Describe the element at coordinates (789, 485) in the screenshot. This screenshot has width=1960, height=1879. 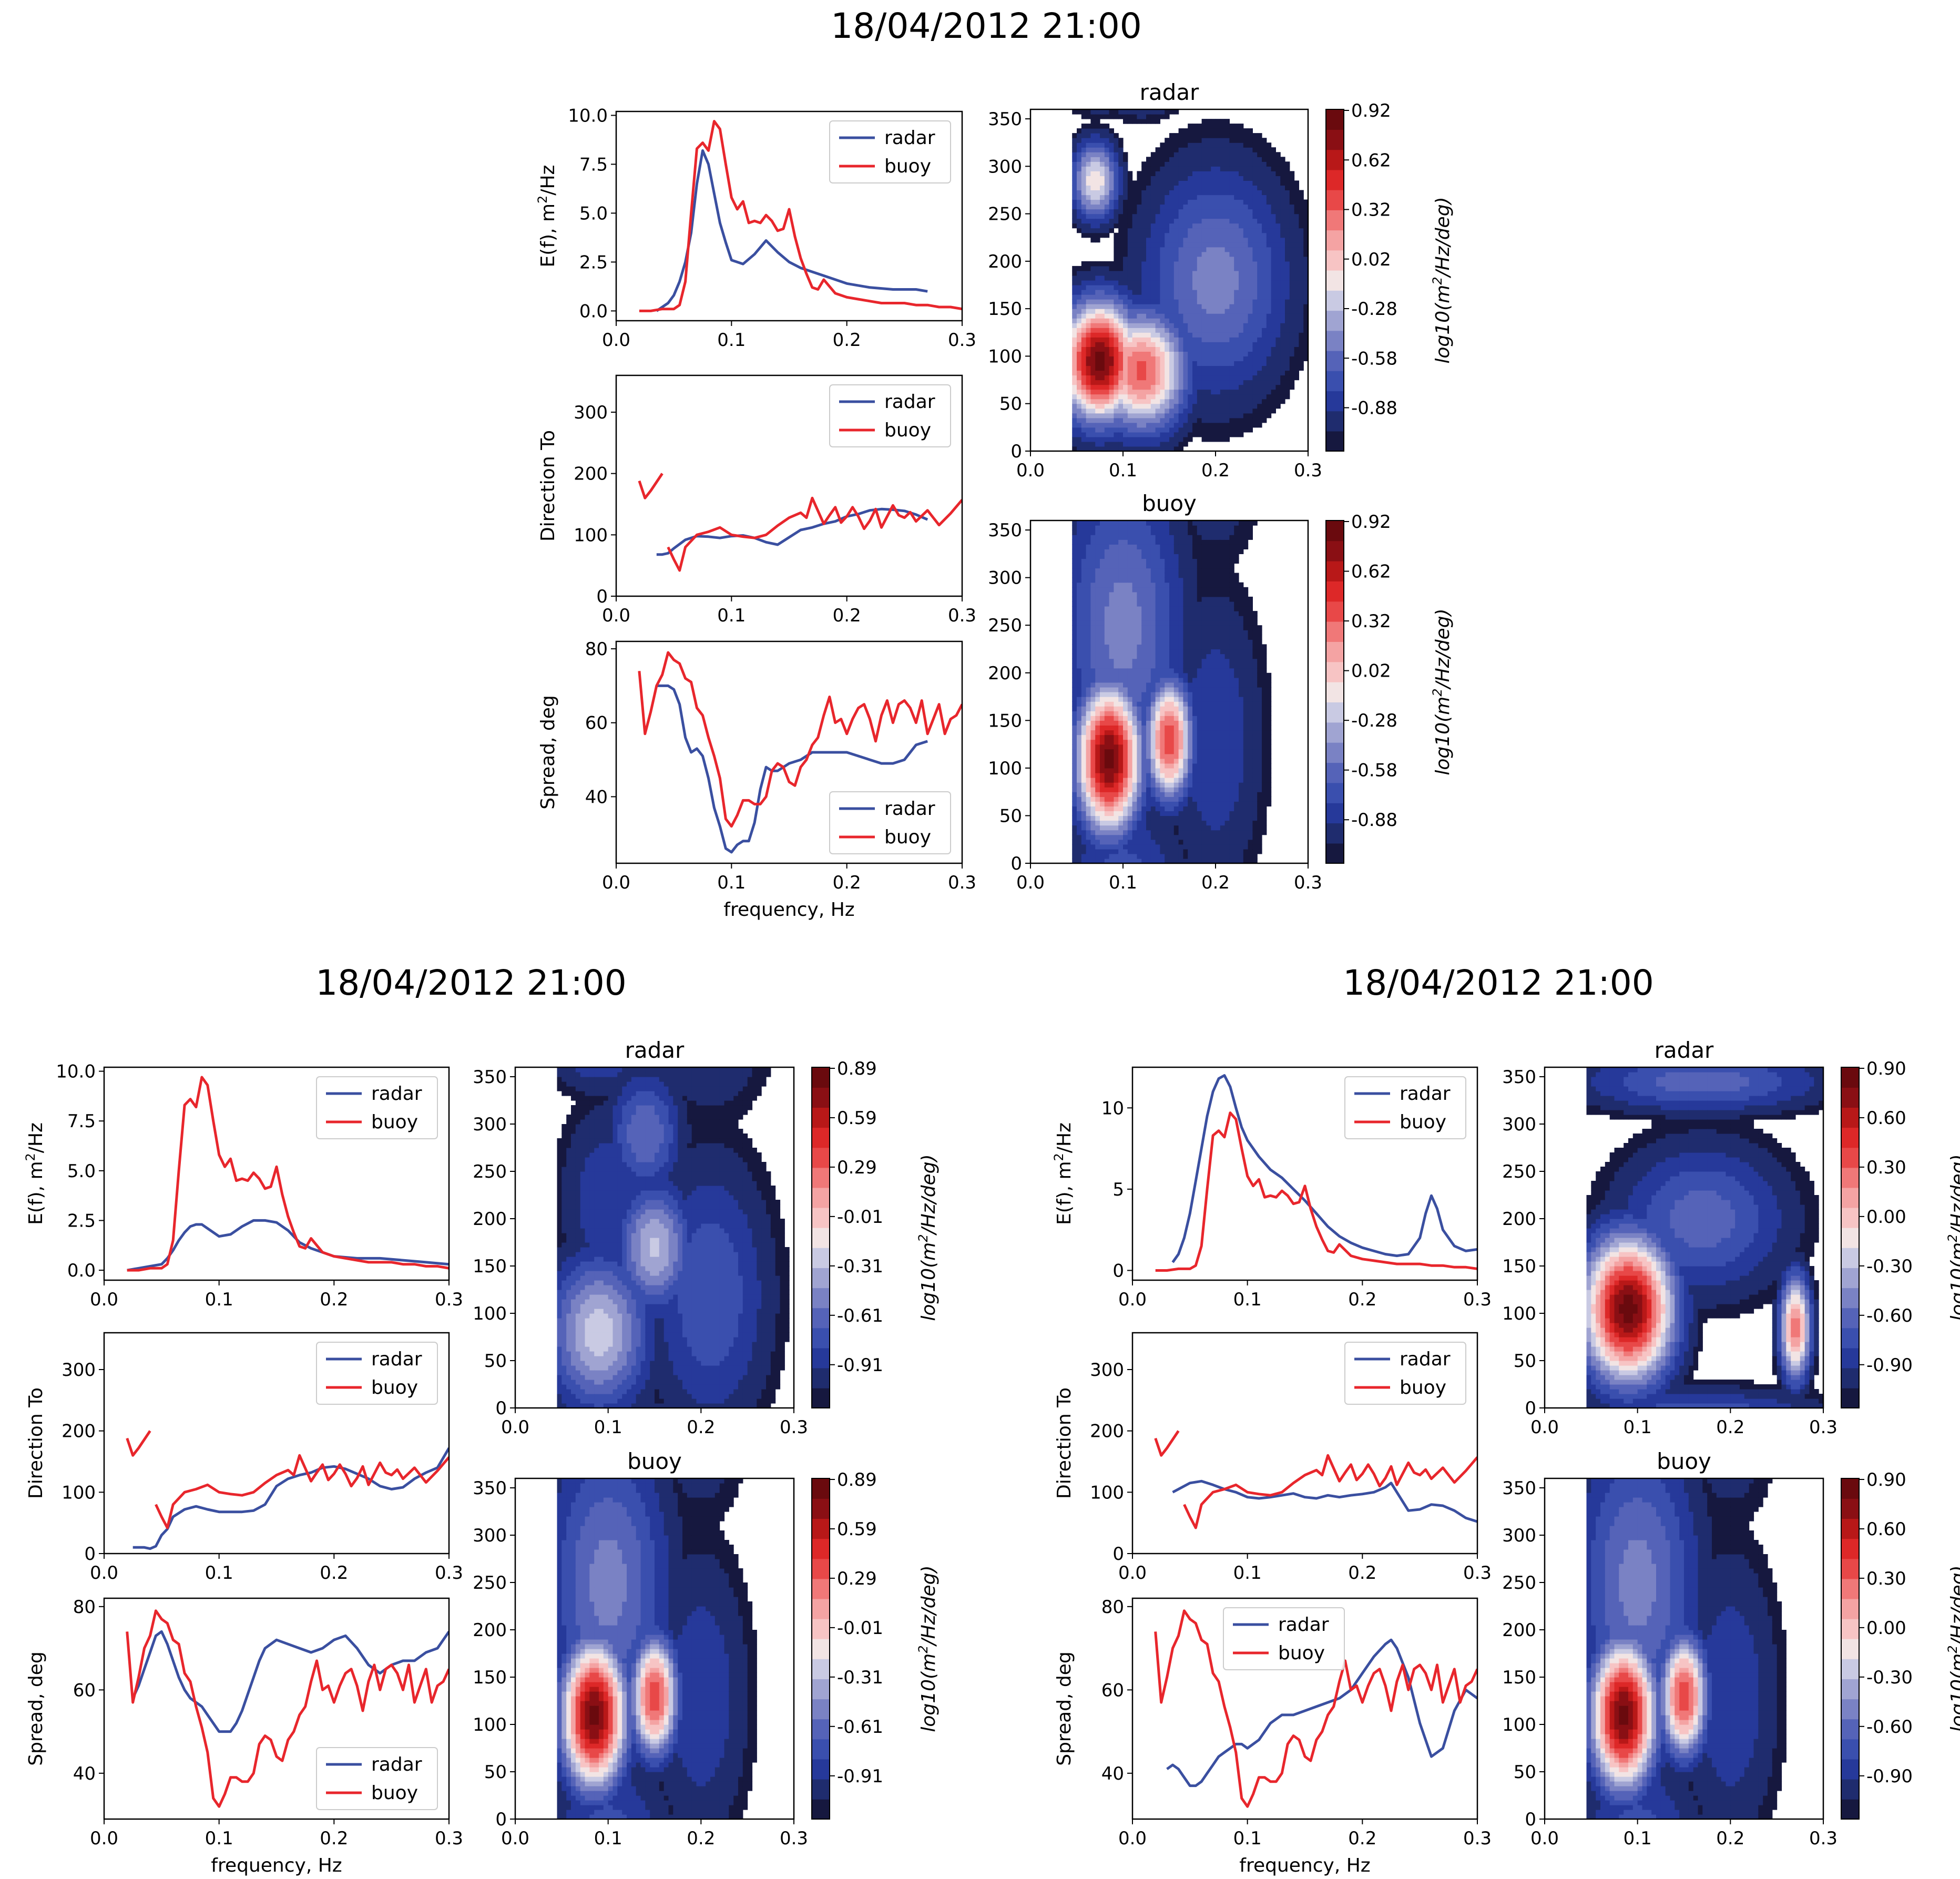
I see `fig1-direction-frame` at that location.